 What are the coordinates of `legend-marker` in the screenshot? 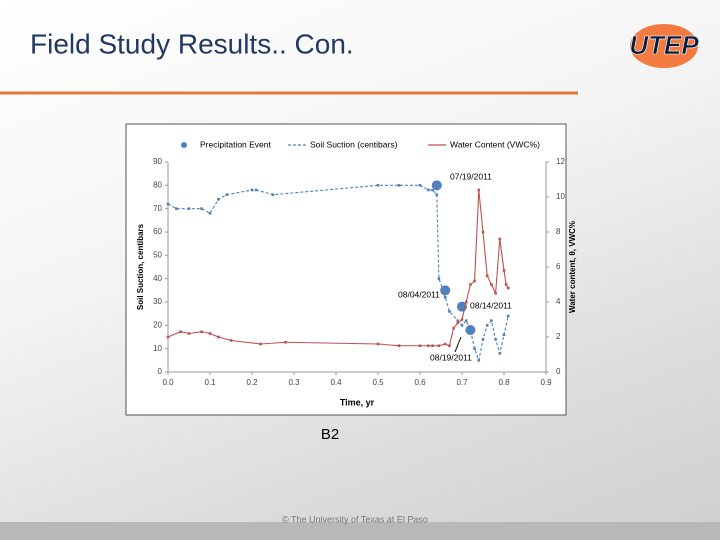 It's located at (184, 145).